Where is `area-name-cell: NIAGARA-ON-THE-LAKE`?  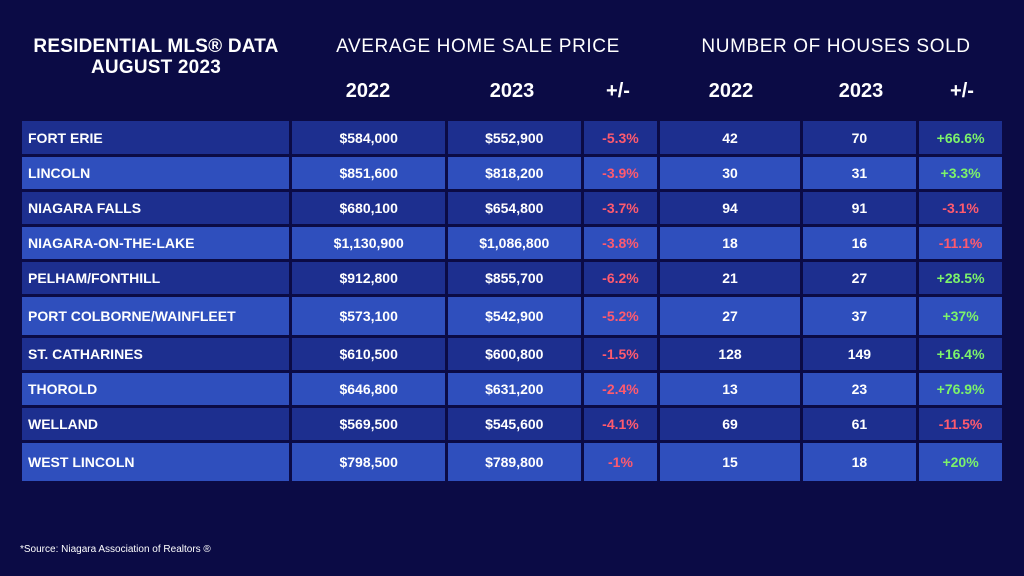 area-name-cell: NIAGARA-ON-THE-LAKE is located at coordinates (156, 243).